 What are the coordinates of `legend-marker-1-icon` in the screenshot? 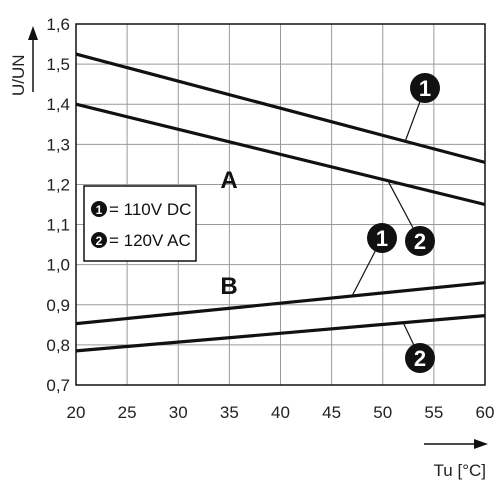 It's located at (99, 209).